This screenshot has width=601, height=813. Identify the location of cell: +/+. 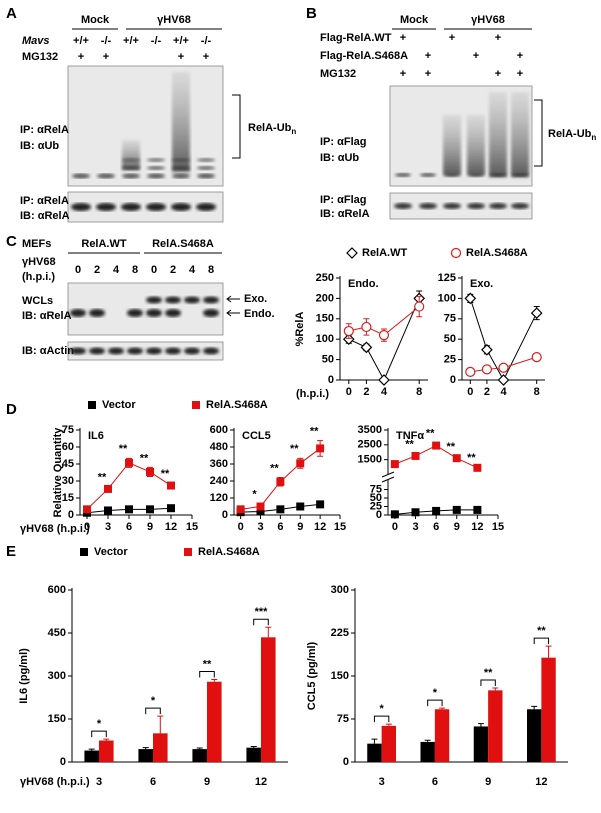
(81, 41).